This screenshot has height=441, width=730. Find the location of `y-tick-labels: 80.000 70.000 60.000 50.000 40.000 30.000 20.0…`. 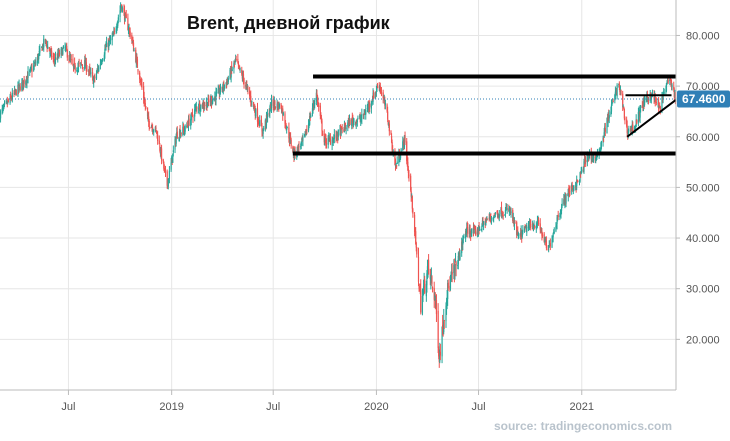

y-tick-labels: 80.000 70.000 60.000 50.000 40.000 30.000 20.0… is located at coordinates (698, 188).